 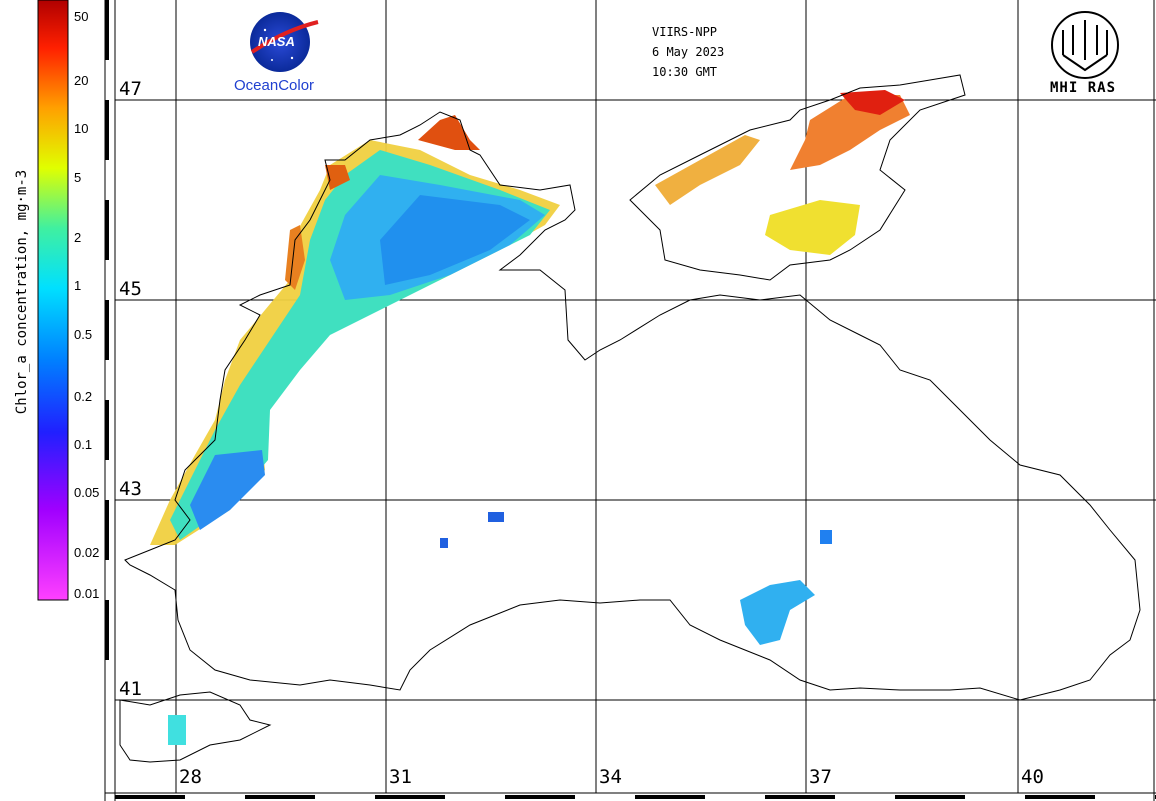 What do you see at coordinates (83, 334) in the screenshot?
I see `colorbar-tick: 0.5` at bounding box center [83, 334].